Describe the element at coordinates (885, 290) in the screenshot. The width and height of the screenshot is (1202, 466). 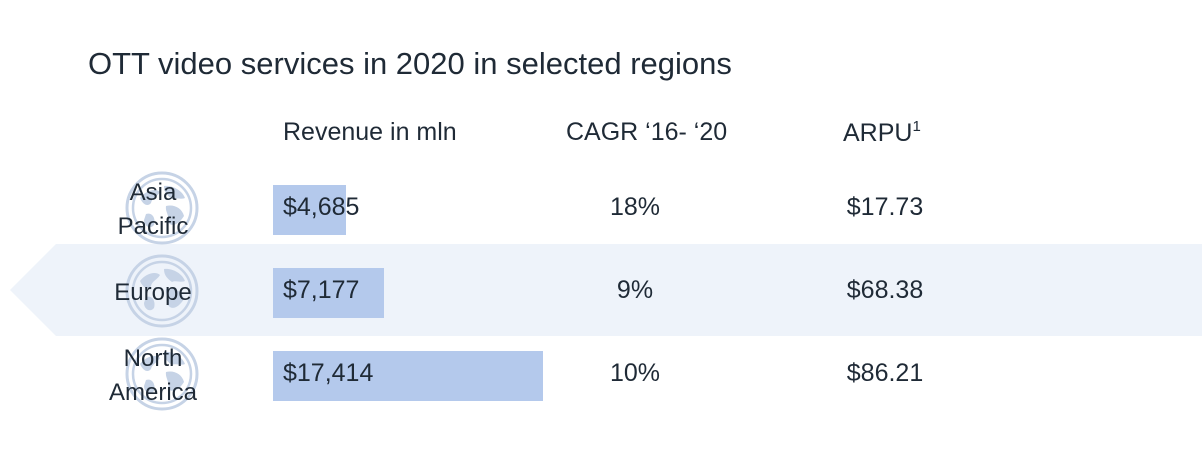
I see `arpu-value: $68.38` at that location.